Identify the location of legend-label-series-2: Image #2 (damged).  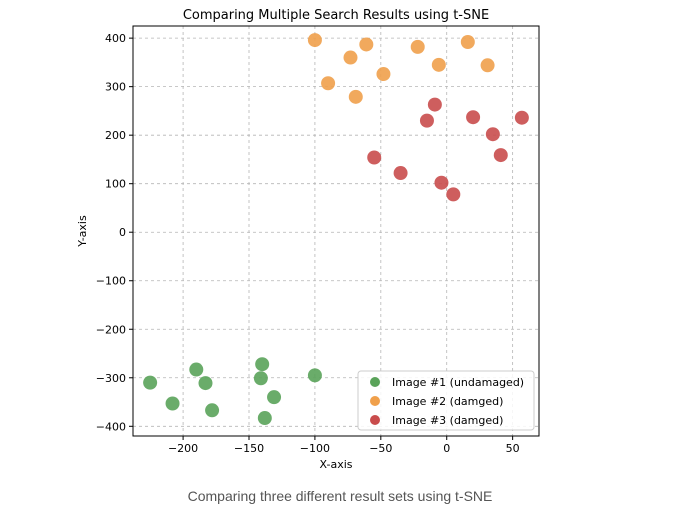
(447, 401).